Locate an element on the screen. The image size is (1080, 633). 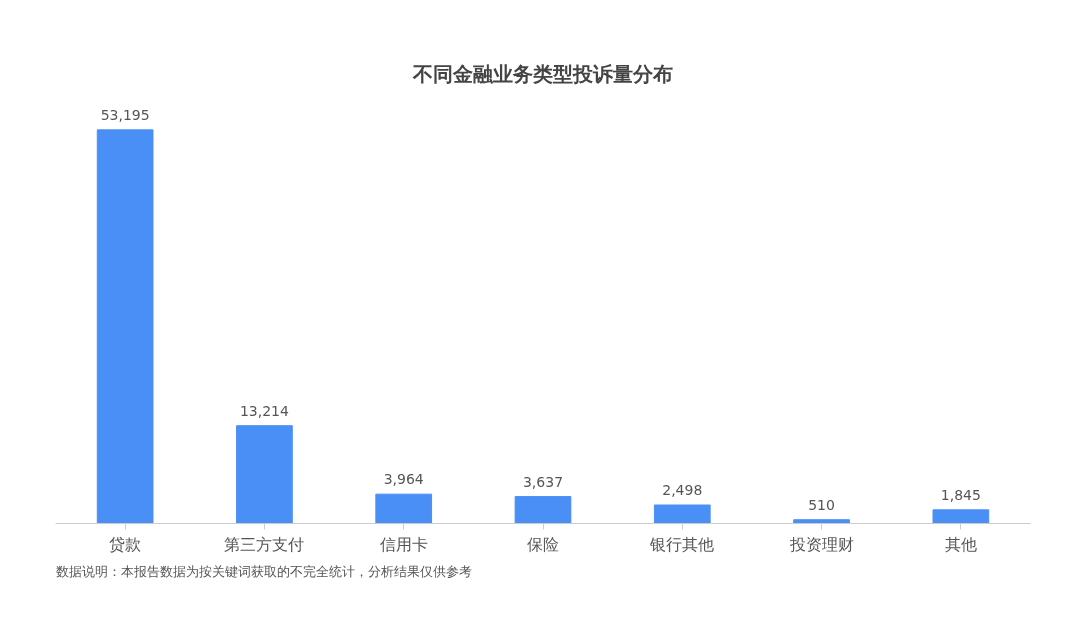
x-tick-label: 投资理财 is located at coordinates (821, 544).